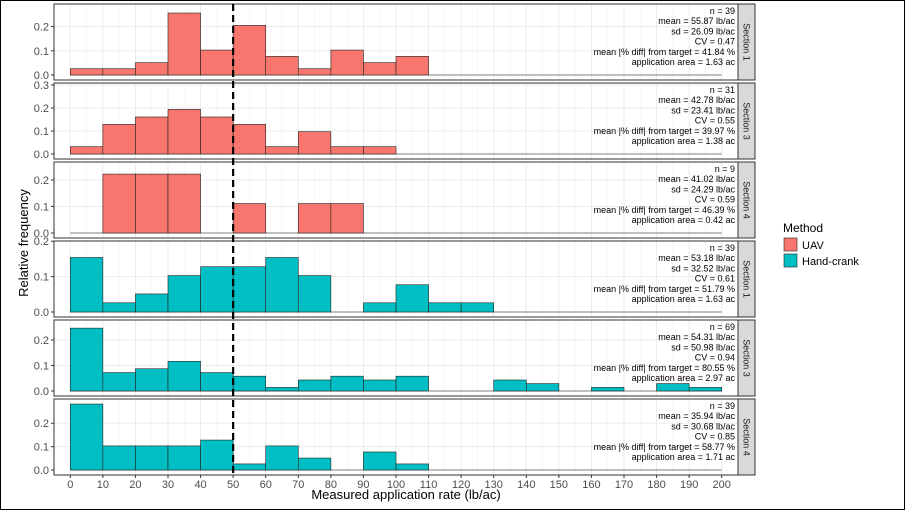 This screenshot has width=905, height=510. What do you see at coordinates (494, 485) in the screenshot?
I see `x-tick-label: 130` at bounding box center [494, 485].